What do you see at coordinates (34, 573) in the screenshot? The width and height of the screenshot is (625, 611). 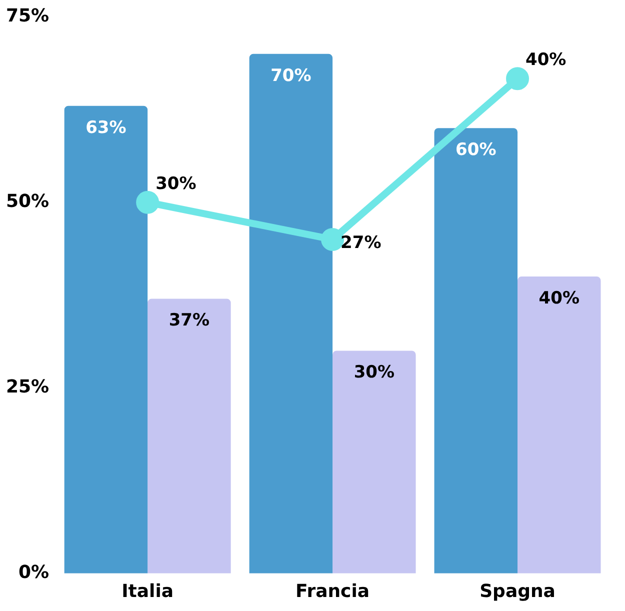 I see `y-tick-label: 0%` at bounding box center [34, 573].